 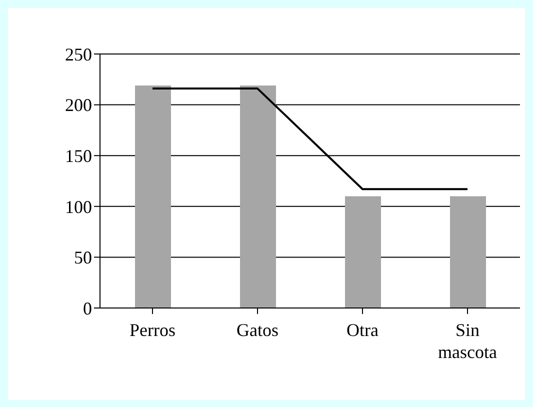 What do you see at coordinates (362, 330) in the screenshot?
I see `x-tick-label: Otra` at bounding box center [362, 330].